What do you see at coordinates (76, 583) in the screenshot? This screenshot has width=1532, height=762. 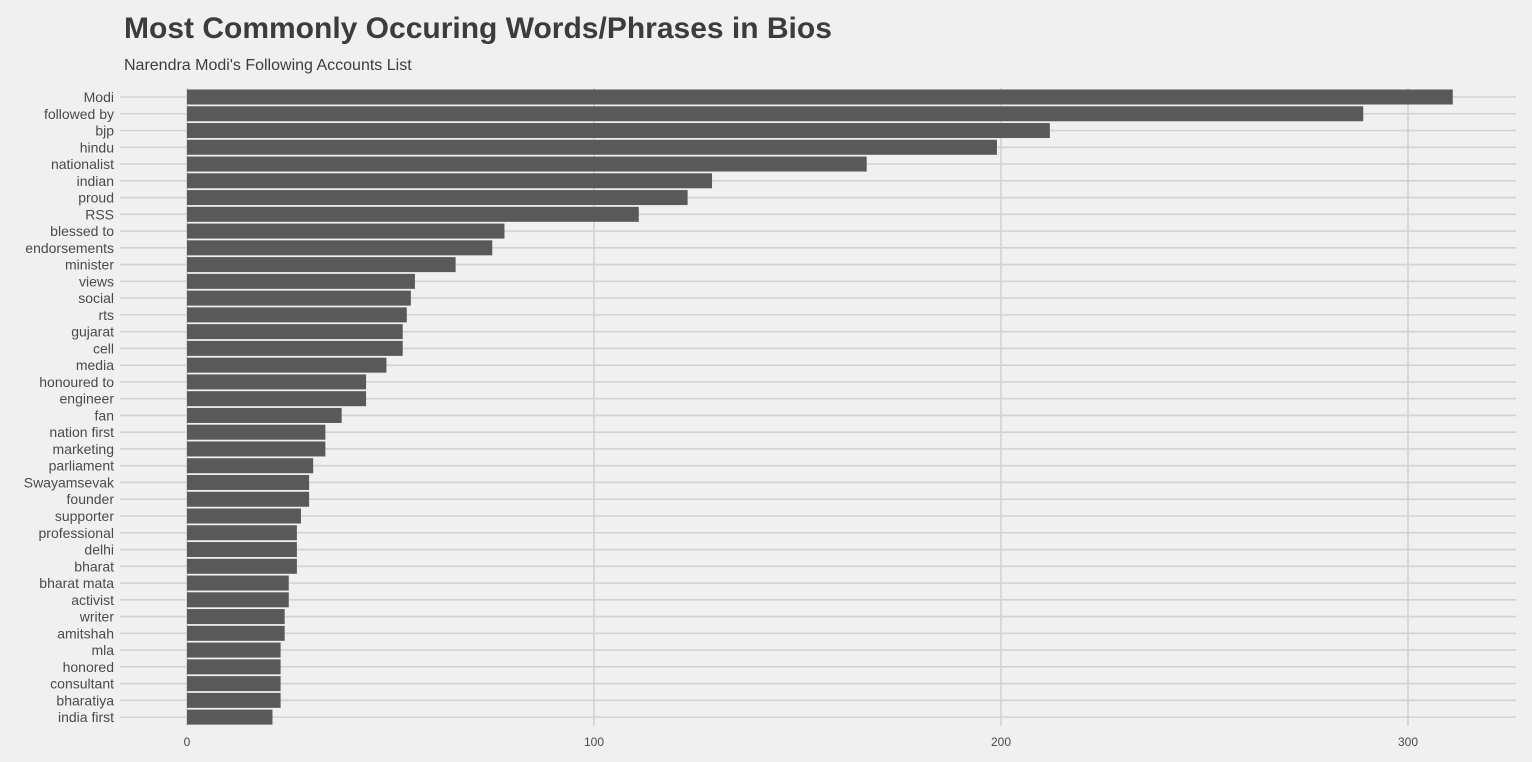 I see `y-tick-label: bharat mata` at bounding box center [76, 583].